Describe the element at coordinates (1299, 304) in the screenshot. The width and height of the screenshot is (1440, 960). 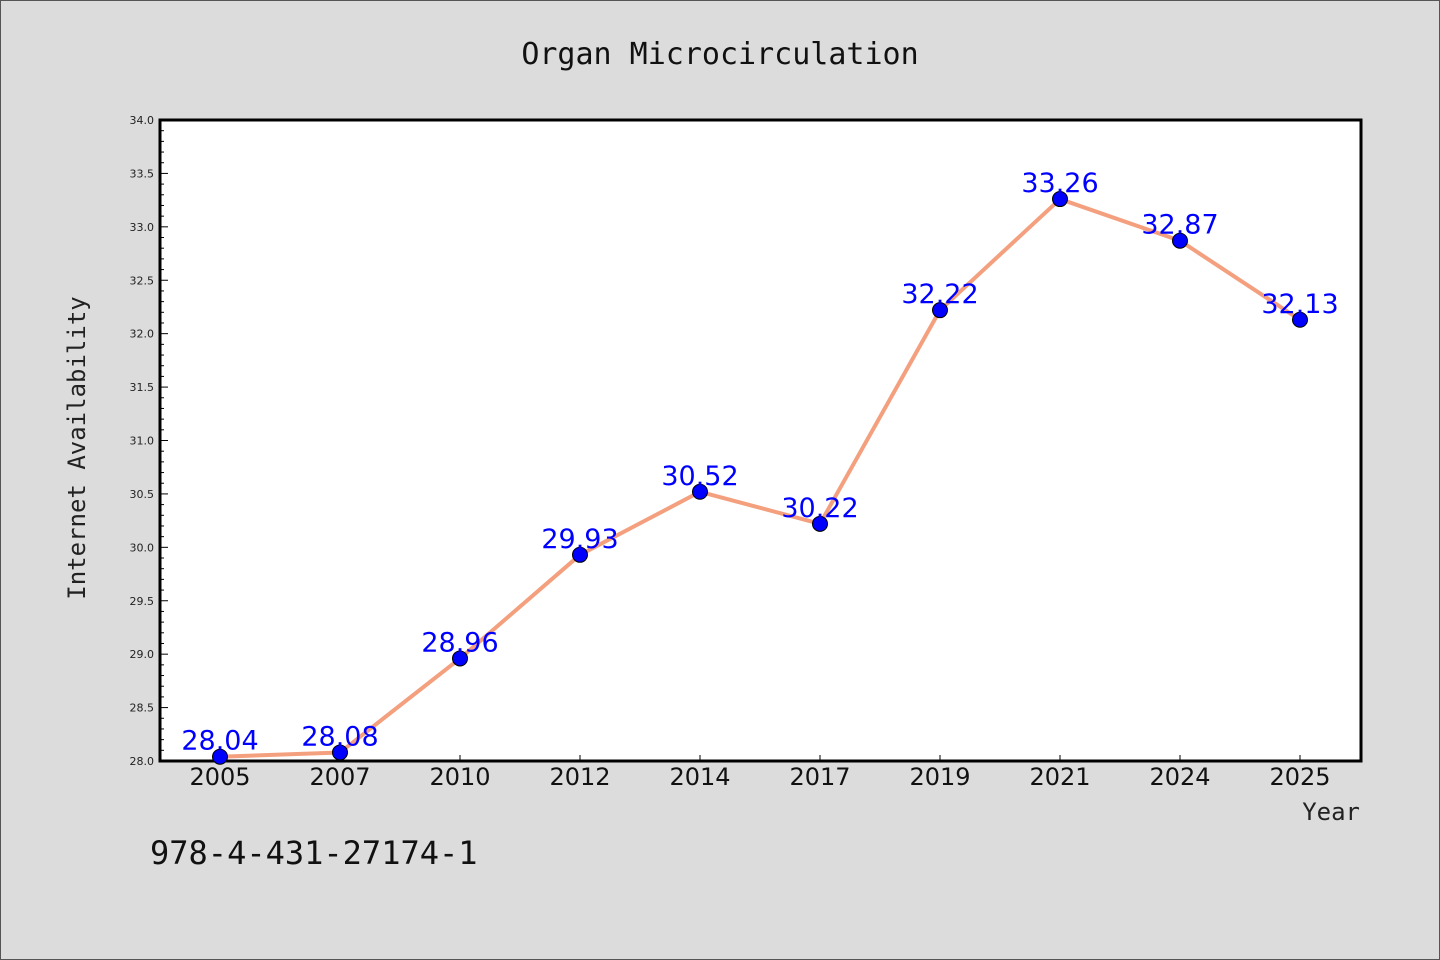
I see `data-value-label: 32.13` at that location.